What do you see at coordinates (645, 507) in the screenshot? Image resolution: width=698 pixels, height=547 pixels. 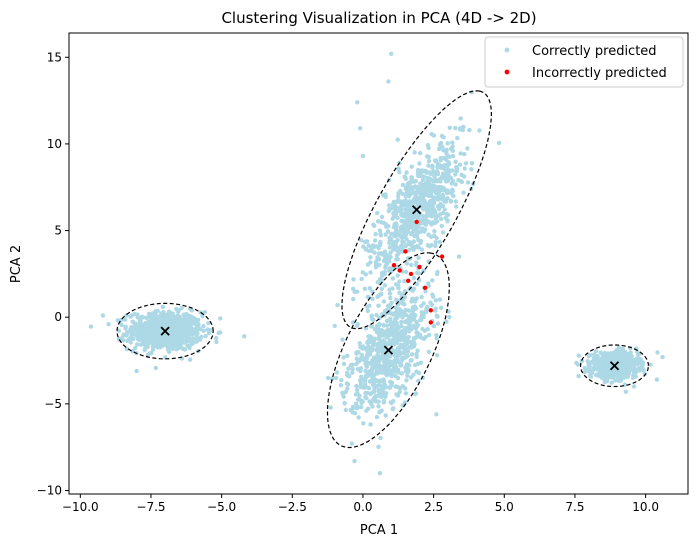 I see `x-tick-label: 10.0` at bounding box center [645, 507].